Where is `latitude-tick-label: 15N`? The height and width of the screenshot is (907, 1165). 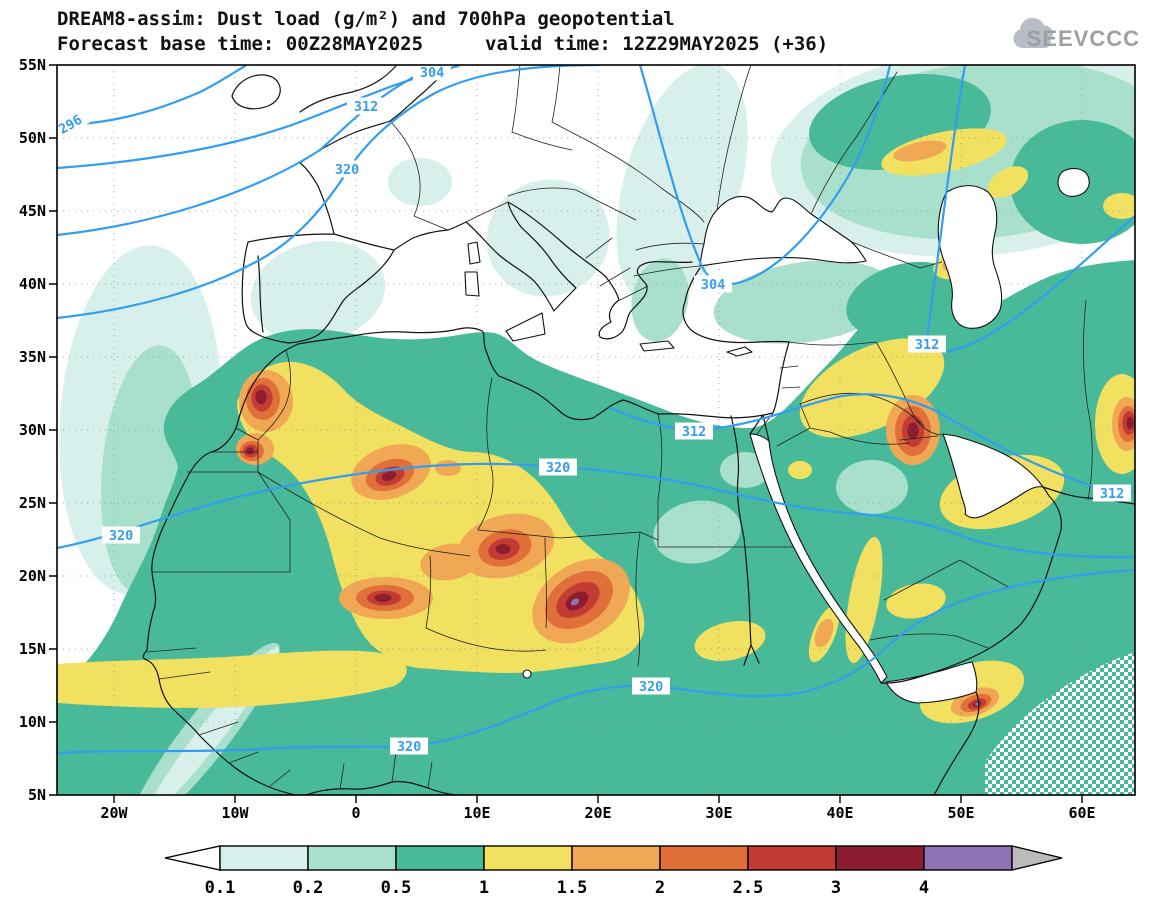
latitude-tick-label: 15N is located at coordinates (32, 649).